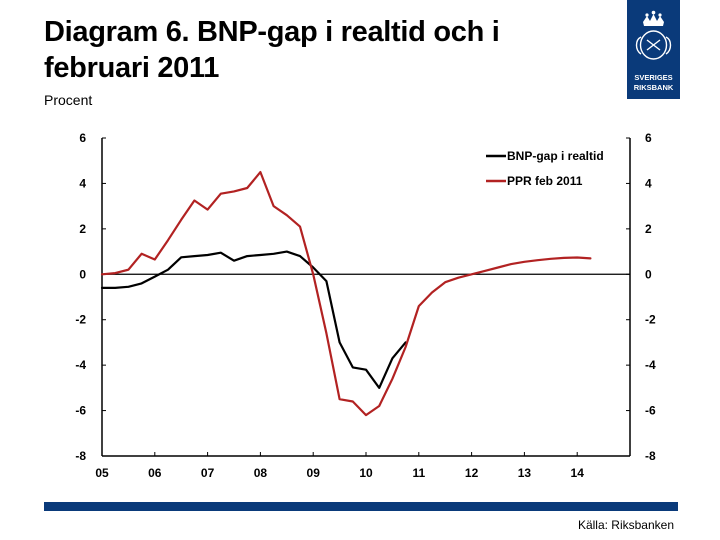 The height and width of the screenshot is (540, 720). What do you see at coordinates (578, 473) in the screenshot?
I see `x-tick-label: 14` at bounding box center [578, 473].